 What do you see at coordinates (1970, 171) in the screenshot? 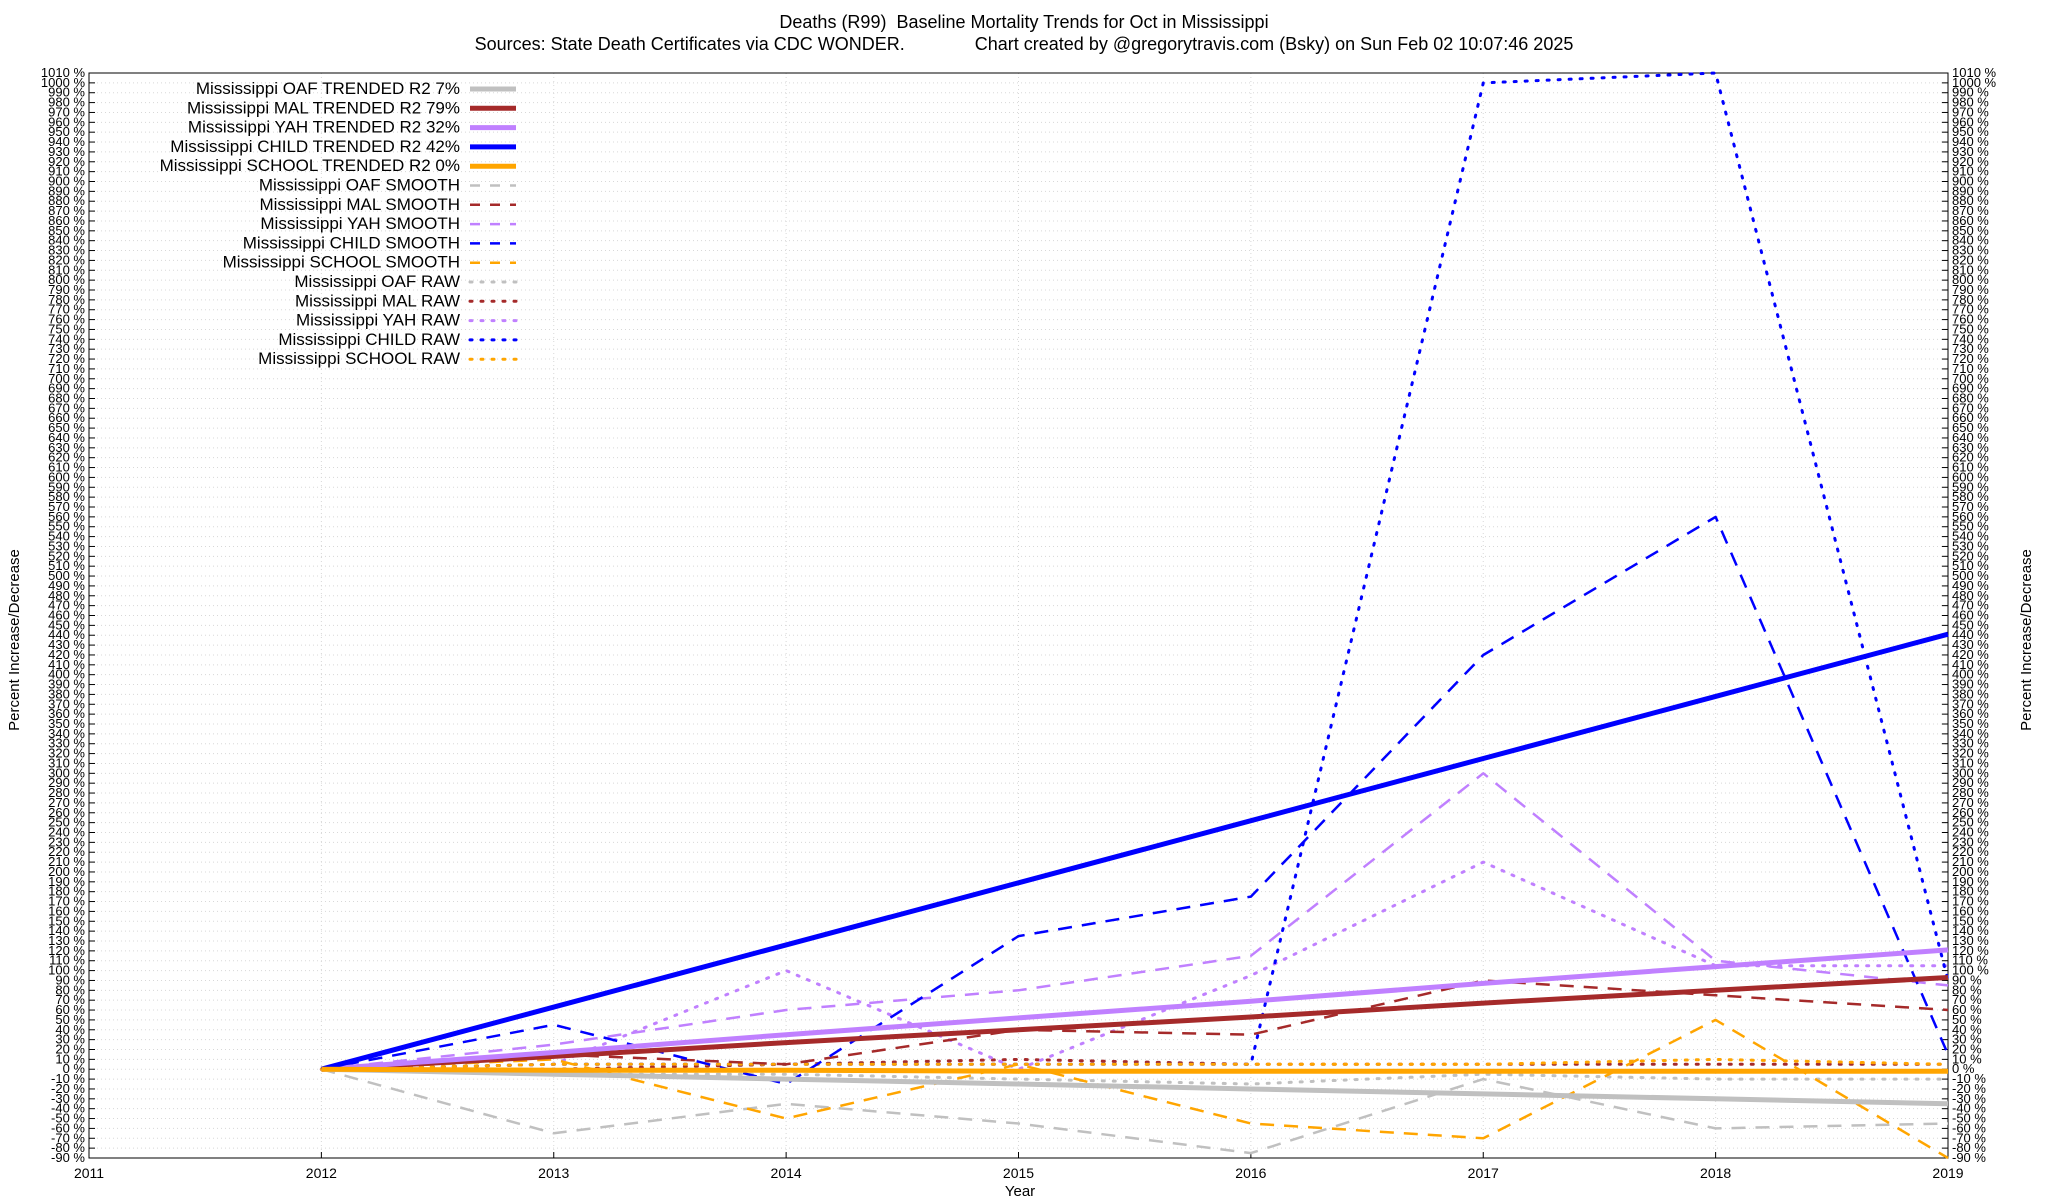
I see `y-tick-label-right: 910 %` at bounding box center [1970, 171].